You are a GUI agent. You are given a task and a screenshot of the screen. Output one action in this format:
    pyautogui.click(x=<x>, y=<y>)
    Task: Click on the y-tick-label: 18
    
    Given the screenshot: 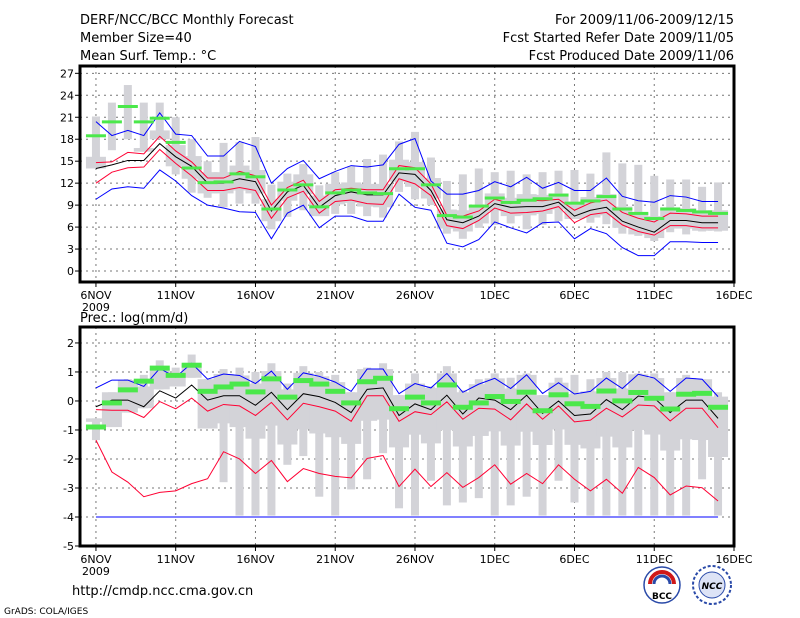 What is the action you would take?
    pyautogui.click(x=67, y=139)
    